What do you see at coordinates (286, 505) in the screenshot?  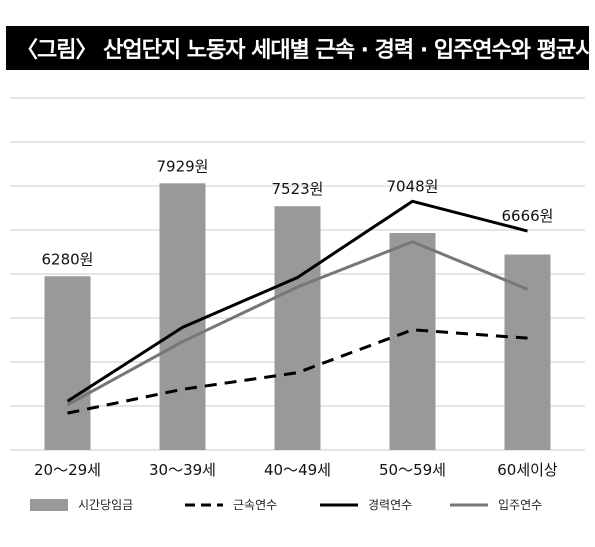 I see `legend: 시간당임금 근속연수 경력연수 입주연수` at bounding box center [286, 505].